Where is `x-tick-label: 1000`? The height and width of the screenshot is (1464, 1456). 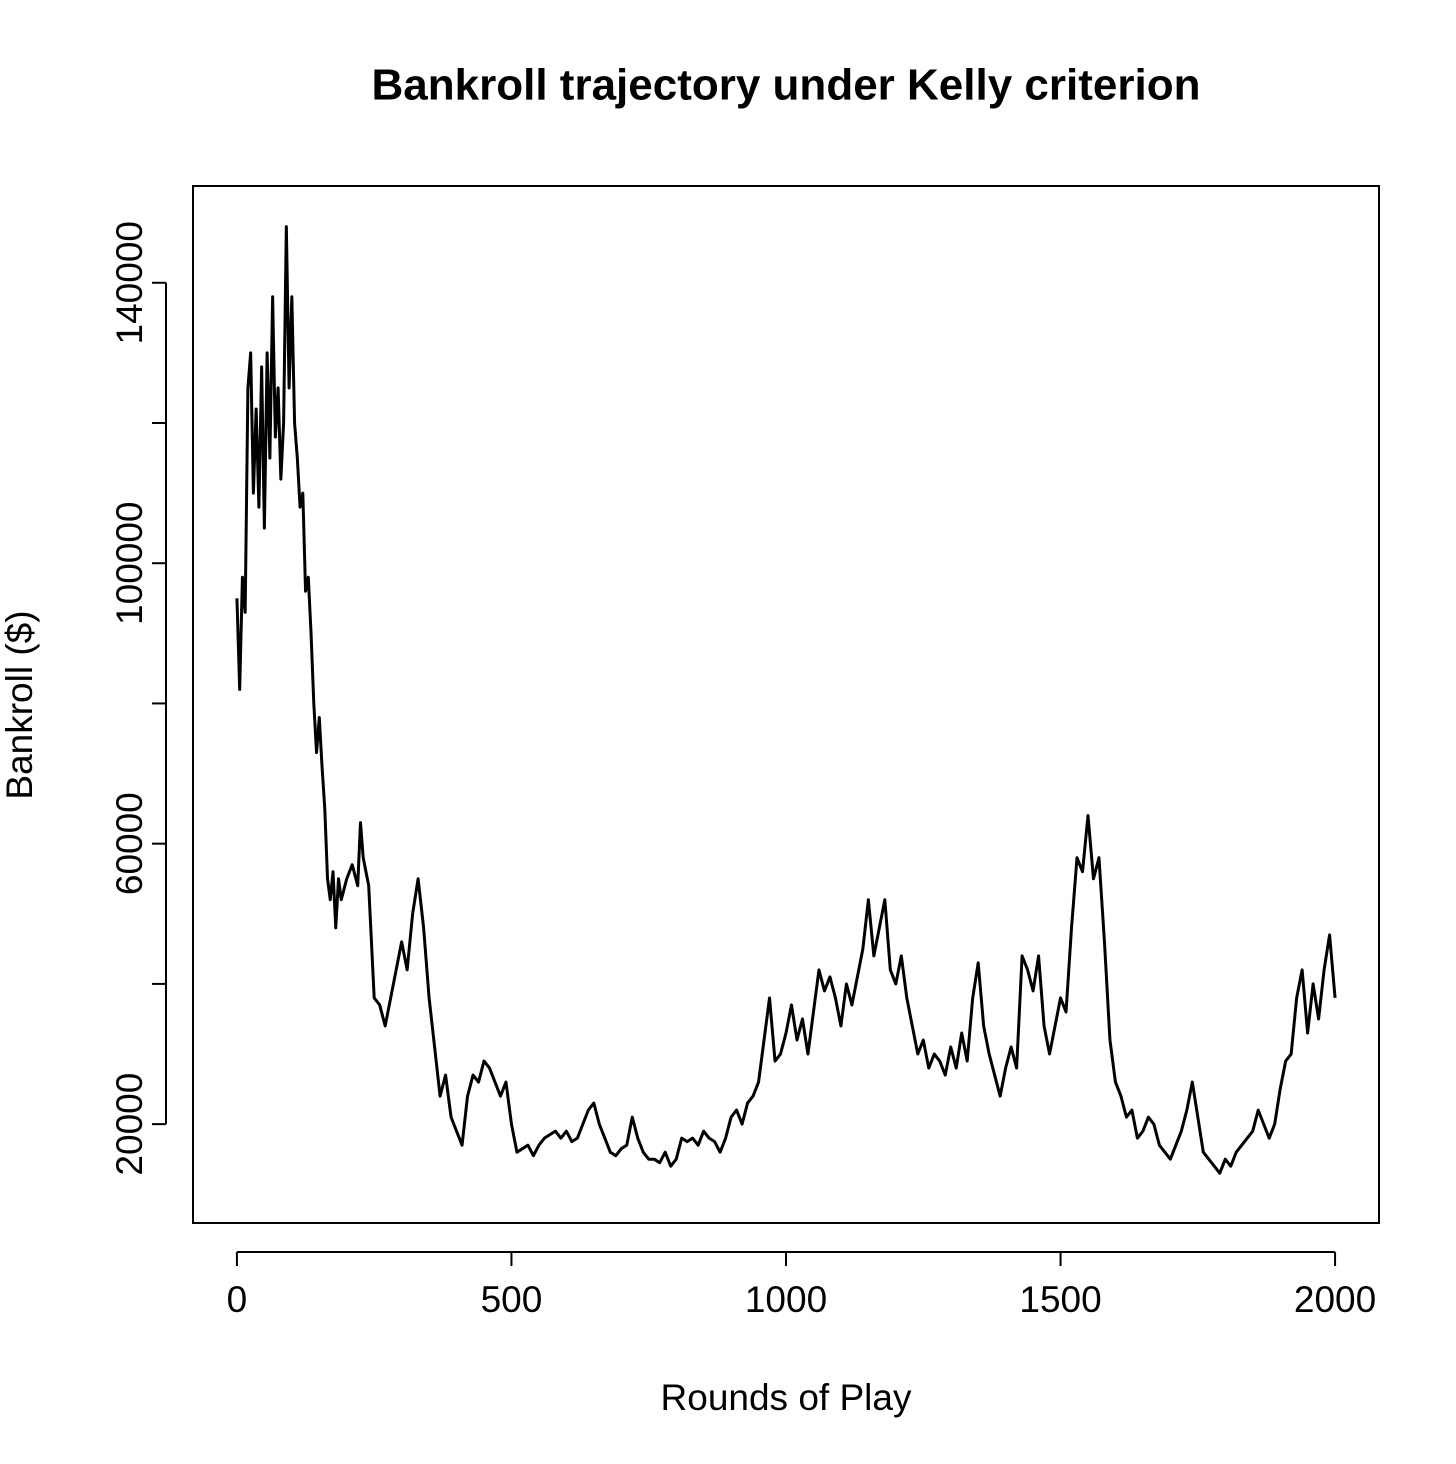
x-tick-label: 1000 is located at coordinates (786, 1299).